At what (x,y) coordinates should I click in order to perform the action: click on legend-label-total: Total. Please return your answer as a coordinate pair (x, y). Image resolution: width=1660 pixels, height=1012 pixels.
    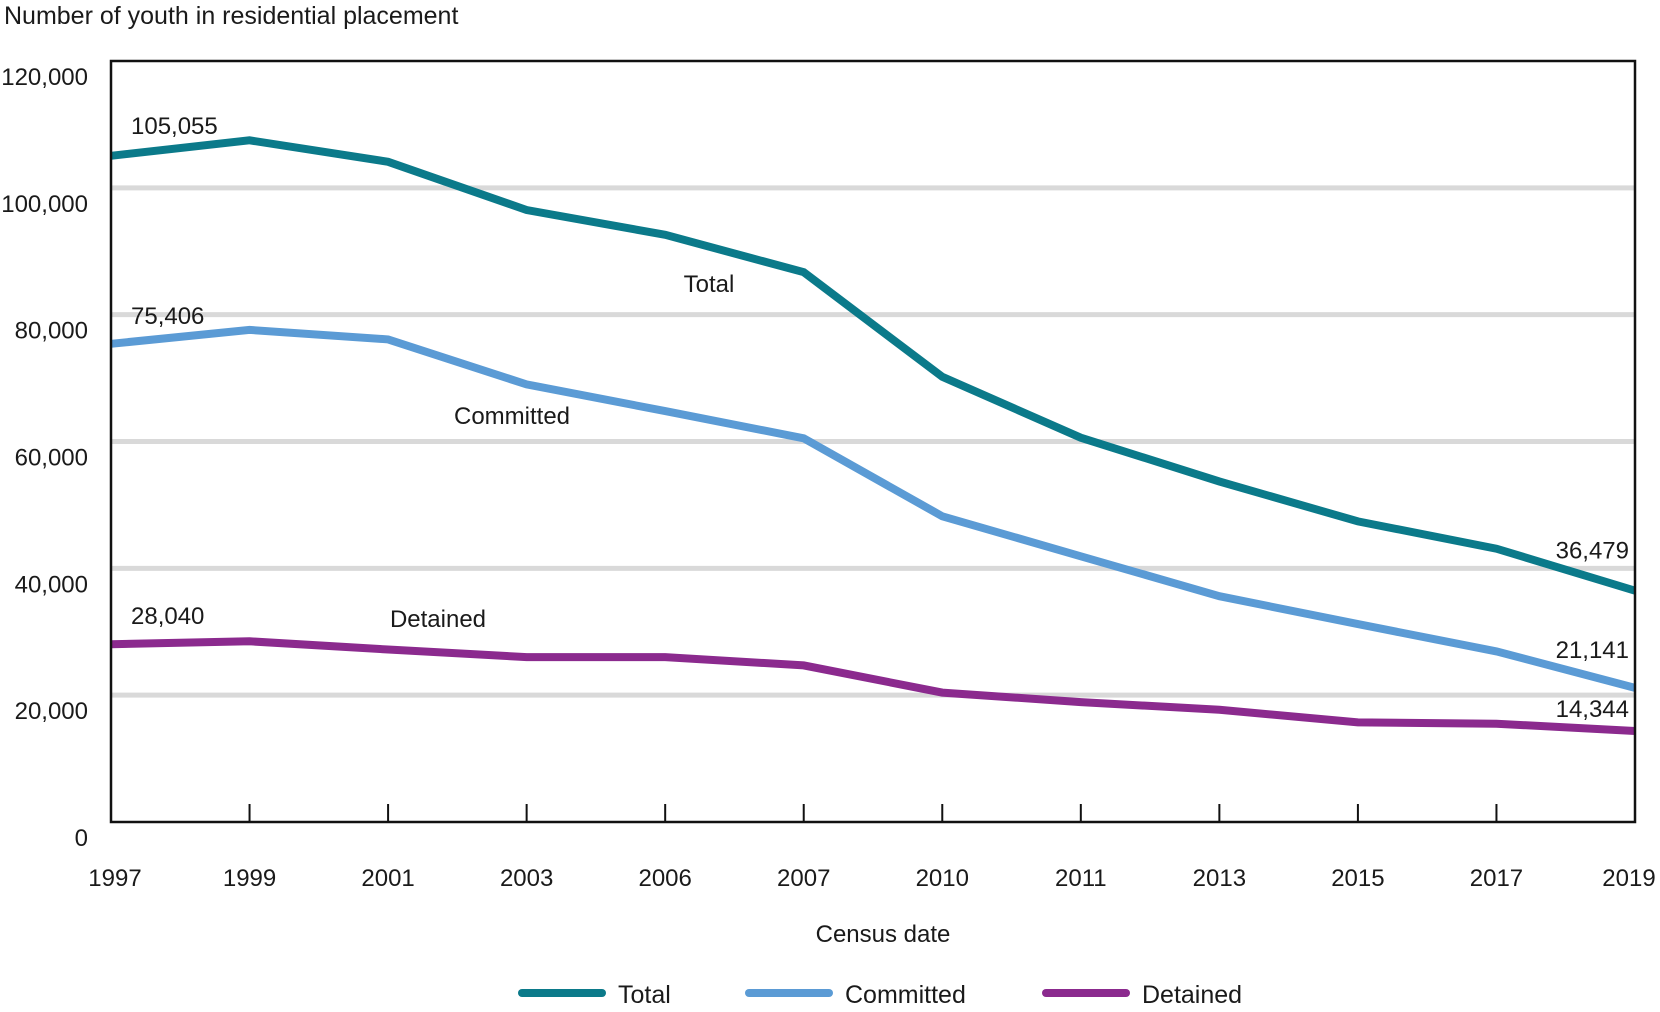
    Looking at the image, I should click on (644, 995).